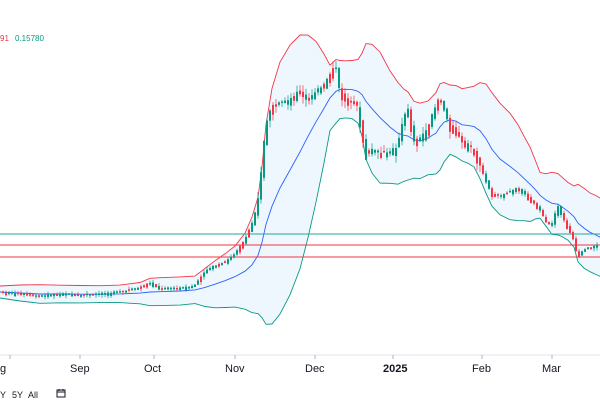 This screenshot has height=400, width=600. What do you see at coordinates (235, 369) in the screenshot?
I see `time-axis-label: Nov` at bounding box center [235, 369].